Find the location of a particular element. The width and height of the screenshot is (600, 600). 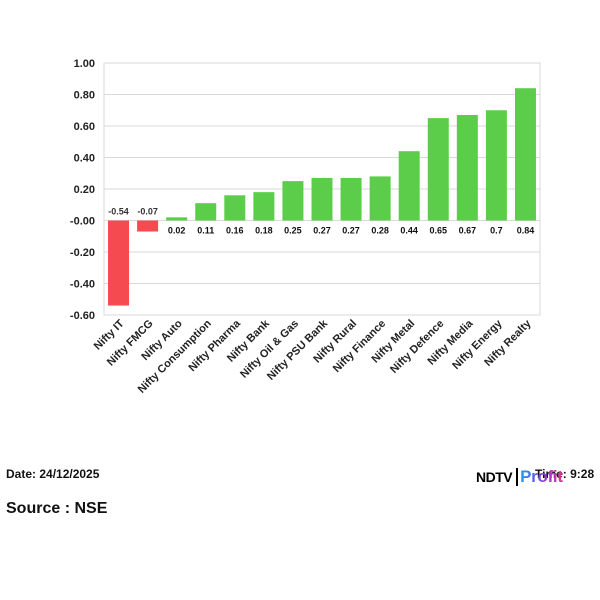

logo-product: Profit is located at coordinates (541, 476).